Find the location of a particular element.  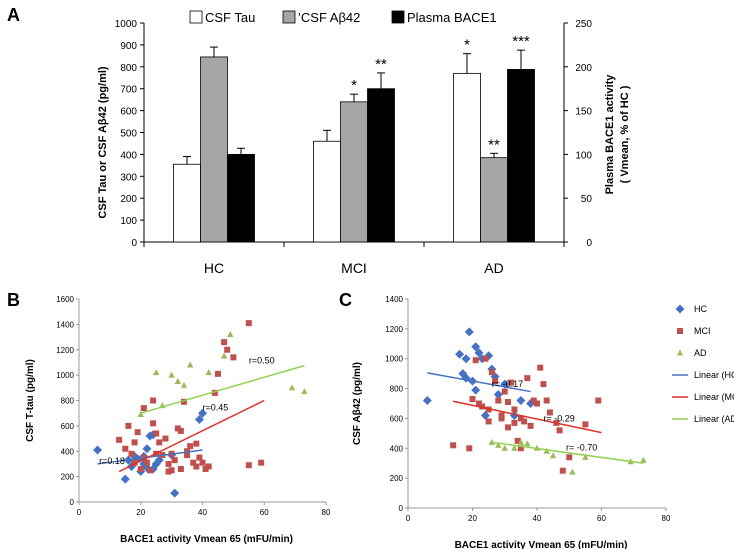

right-tick-label: 0 is located at coordinates (589, 243).